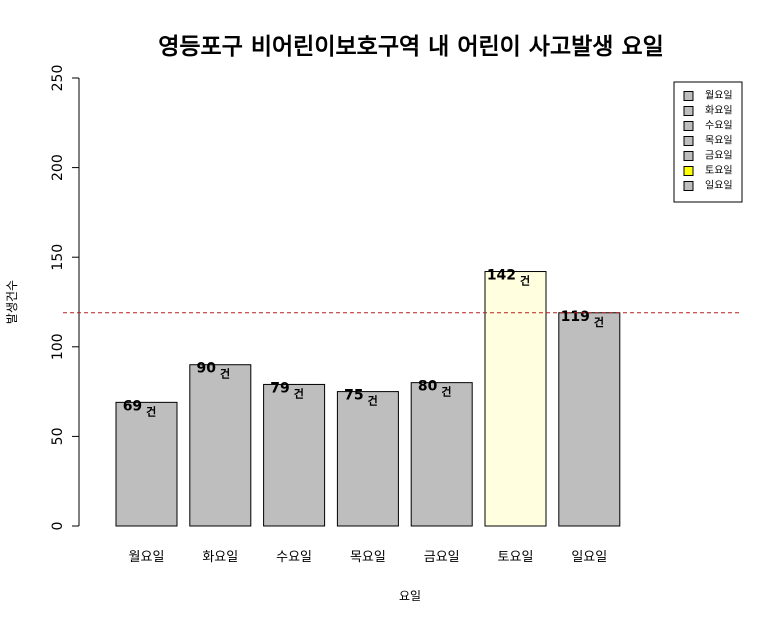  What do you see at coordinates (147, 557) in the screenshot?
I see `x-tick-label: 월요일` at bounding box center [147, 557].